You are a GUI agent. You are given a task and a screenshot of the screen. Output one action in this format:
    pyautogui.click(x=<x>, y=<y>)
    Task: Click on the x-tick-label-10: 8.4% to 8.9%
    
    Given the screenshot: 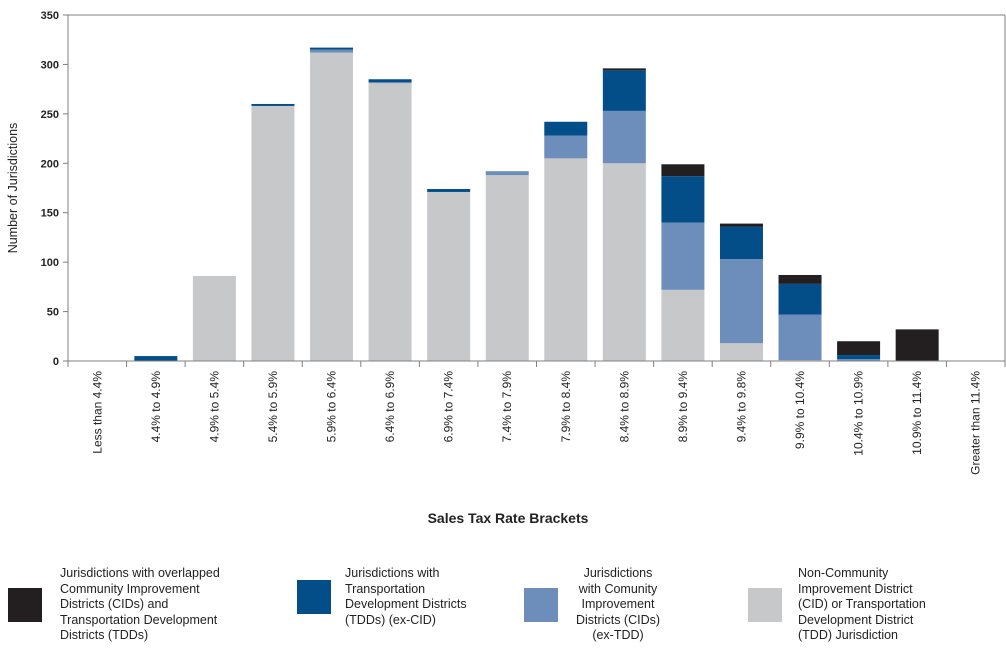 What is the action you would take?
    pyautogui.click(x=624, y=407)
    